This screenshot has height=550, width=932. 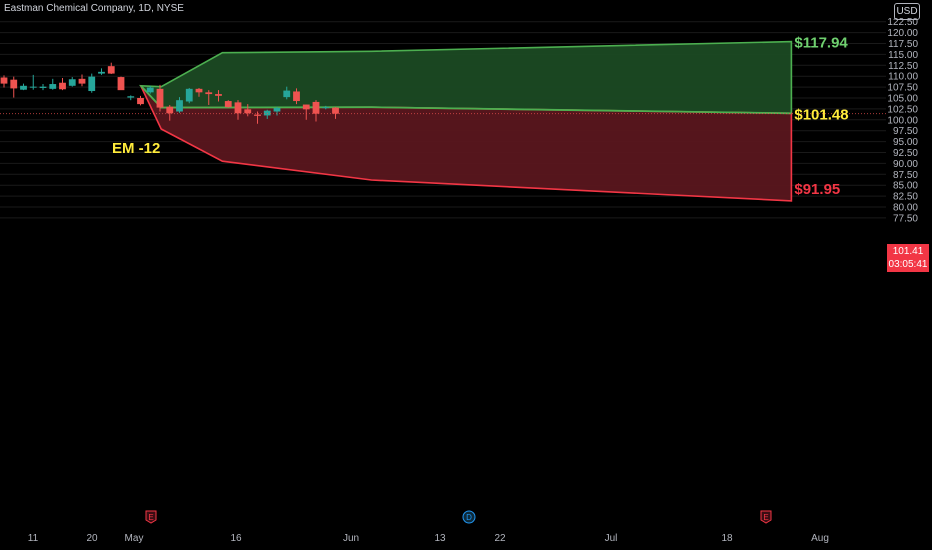 What do you see at coordinates (820, 538) in the screenshot?
I see `x-tick-label: Aug` at bounding box center [820, 538].